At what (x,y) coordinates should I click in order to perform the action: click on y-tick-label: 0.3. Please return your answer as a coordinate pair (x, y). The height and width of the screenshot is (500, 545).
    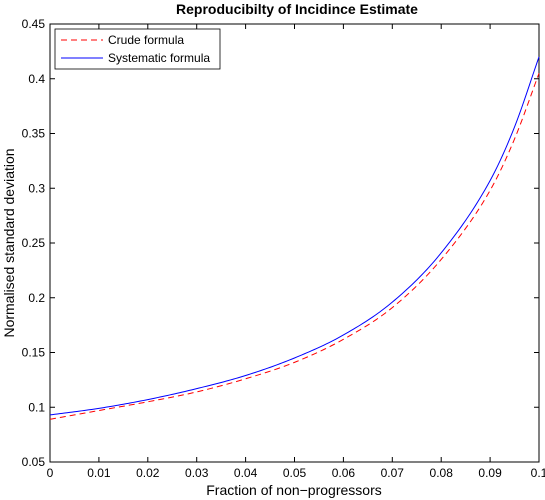
    Looking at the image, I should click on (36, 188).